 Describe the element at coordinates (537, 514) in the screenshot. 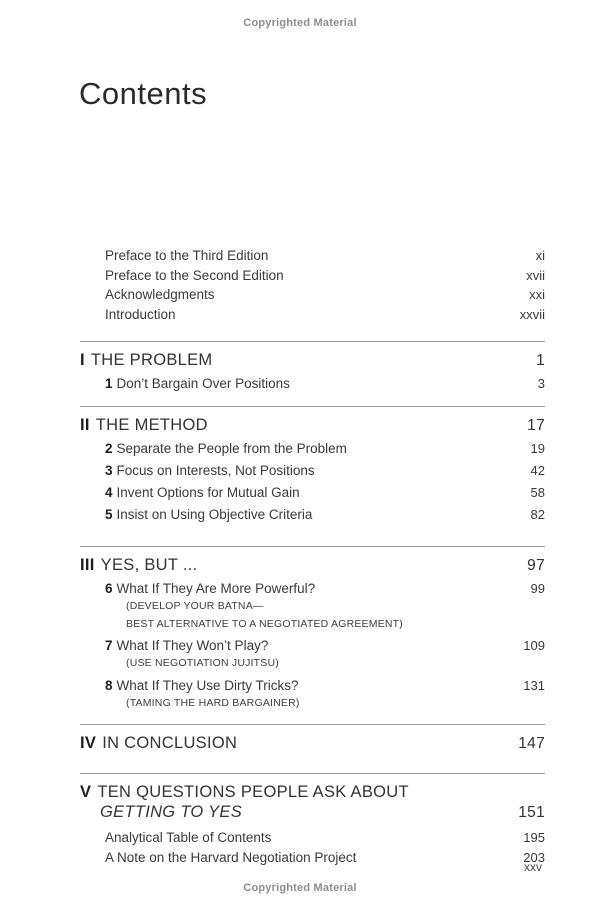

I see `chapter-page-number: 82` at that location.